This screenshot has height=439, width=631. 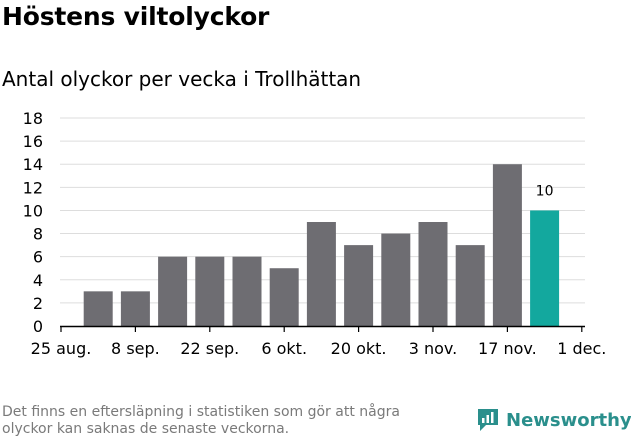 What do you see at coordinates (38, 303) in the screenshot?
I see `y-tick-label: 2` at bounding box center [38, 303].